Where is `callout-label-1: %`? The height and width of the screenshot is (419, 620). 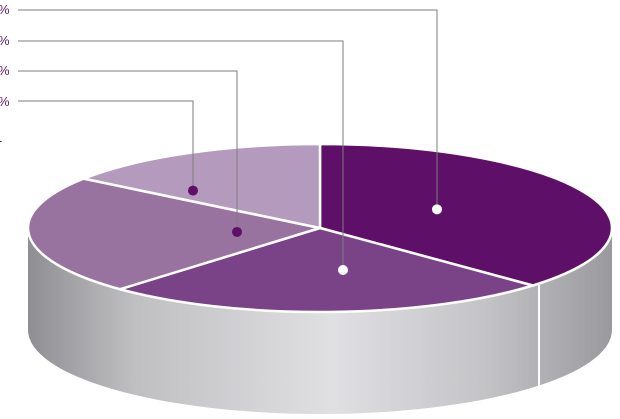
callout-label-1: % is located at coordinates (5, 9).